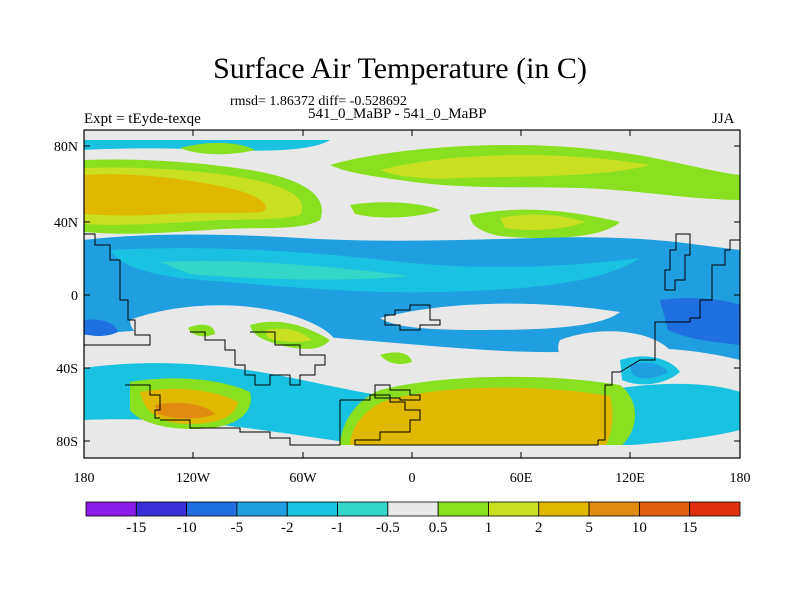  Describe the element at coordinates (143, 401) in the screenshot. I see `continent-outline-west-small` at that location.